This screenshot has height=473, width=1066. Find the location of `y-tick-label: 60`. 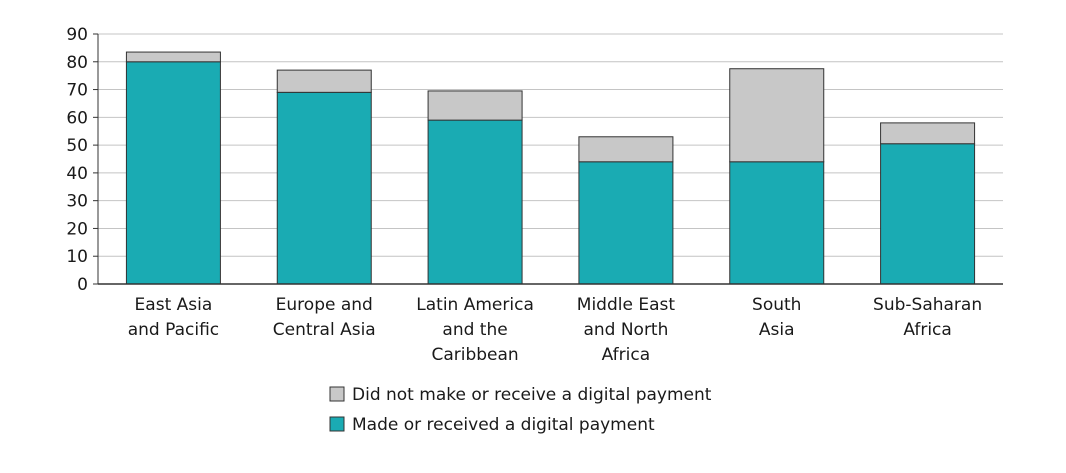

y-tick-label: 60 is located at coordinates (77, 118).